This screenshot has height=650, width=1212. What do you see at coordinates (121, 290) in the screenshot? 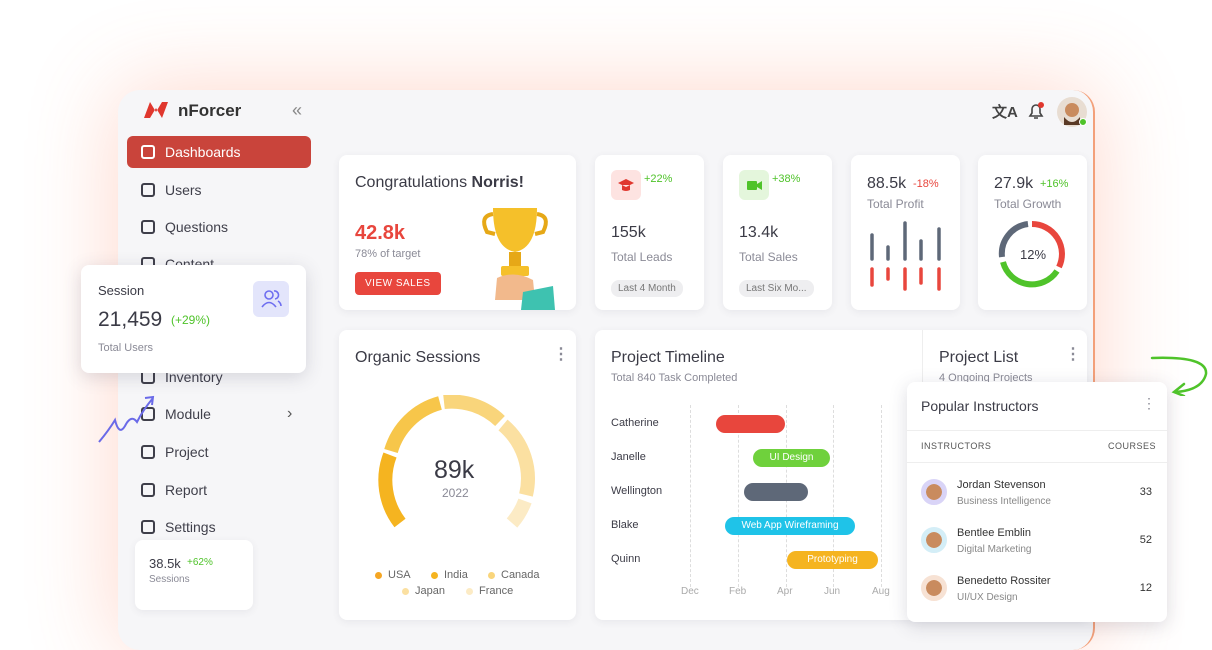
I see `session-title: Session` at bounding box center [121, 290].